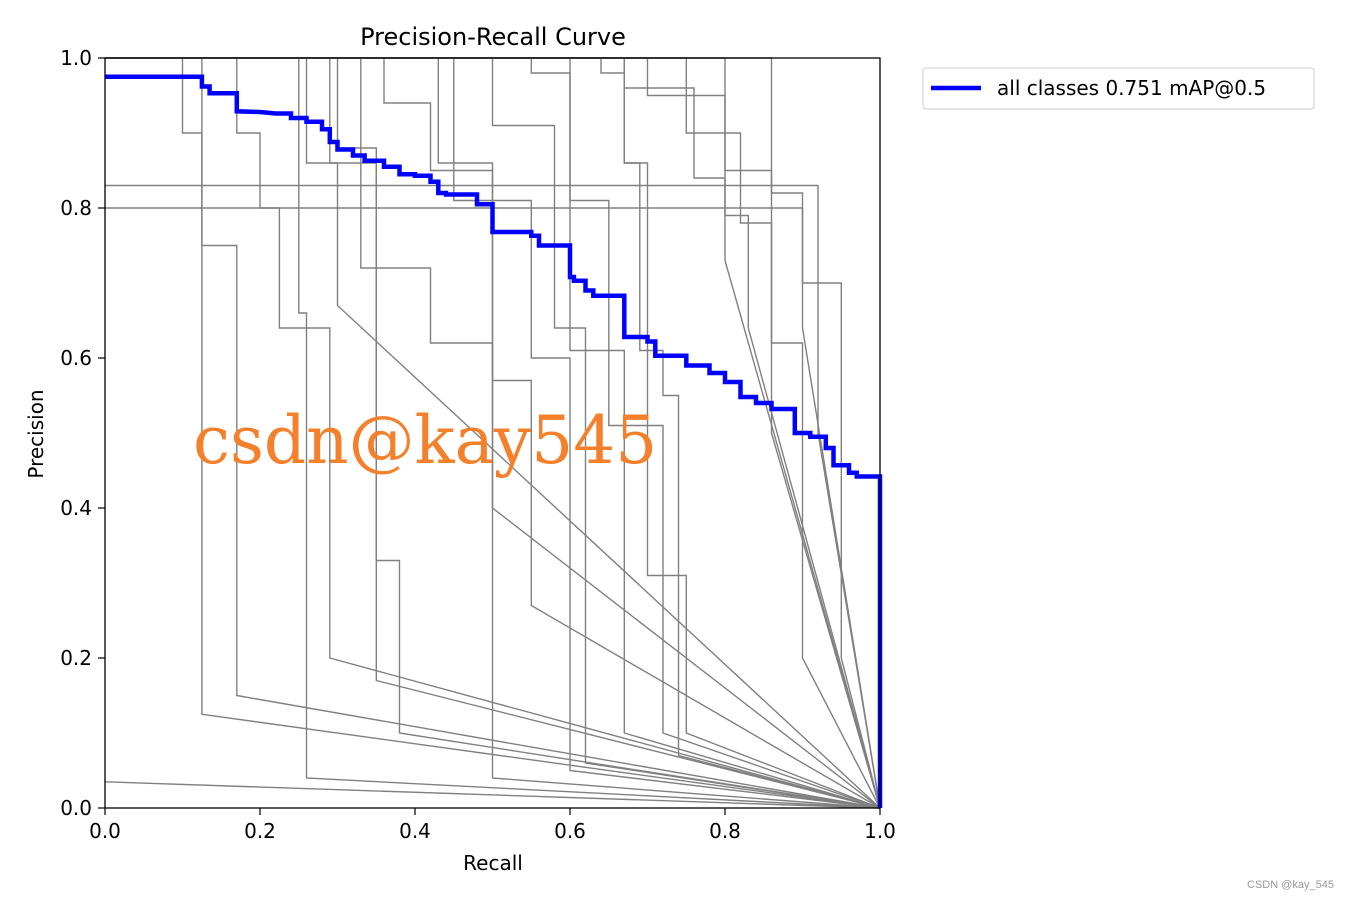  Describe the element at coordinates (76, 658) in the screenshot. I see `y-tick-label: 0.2` at that location.